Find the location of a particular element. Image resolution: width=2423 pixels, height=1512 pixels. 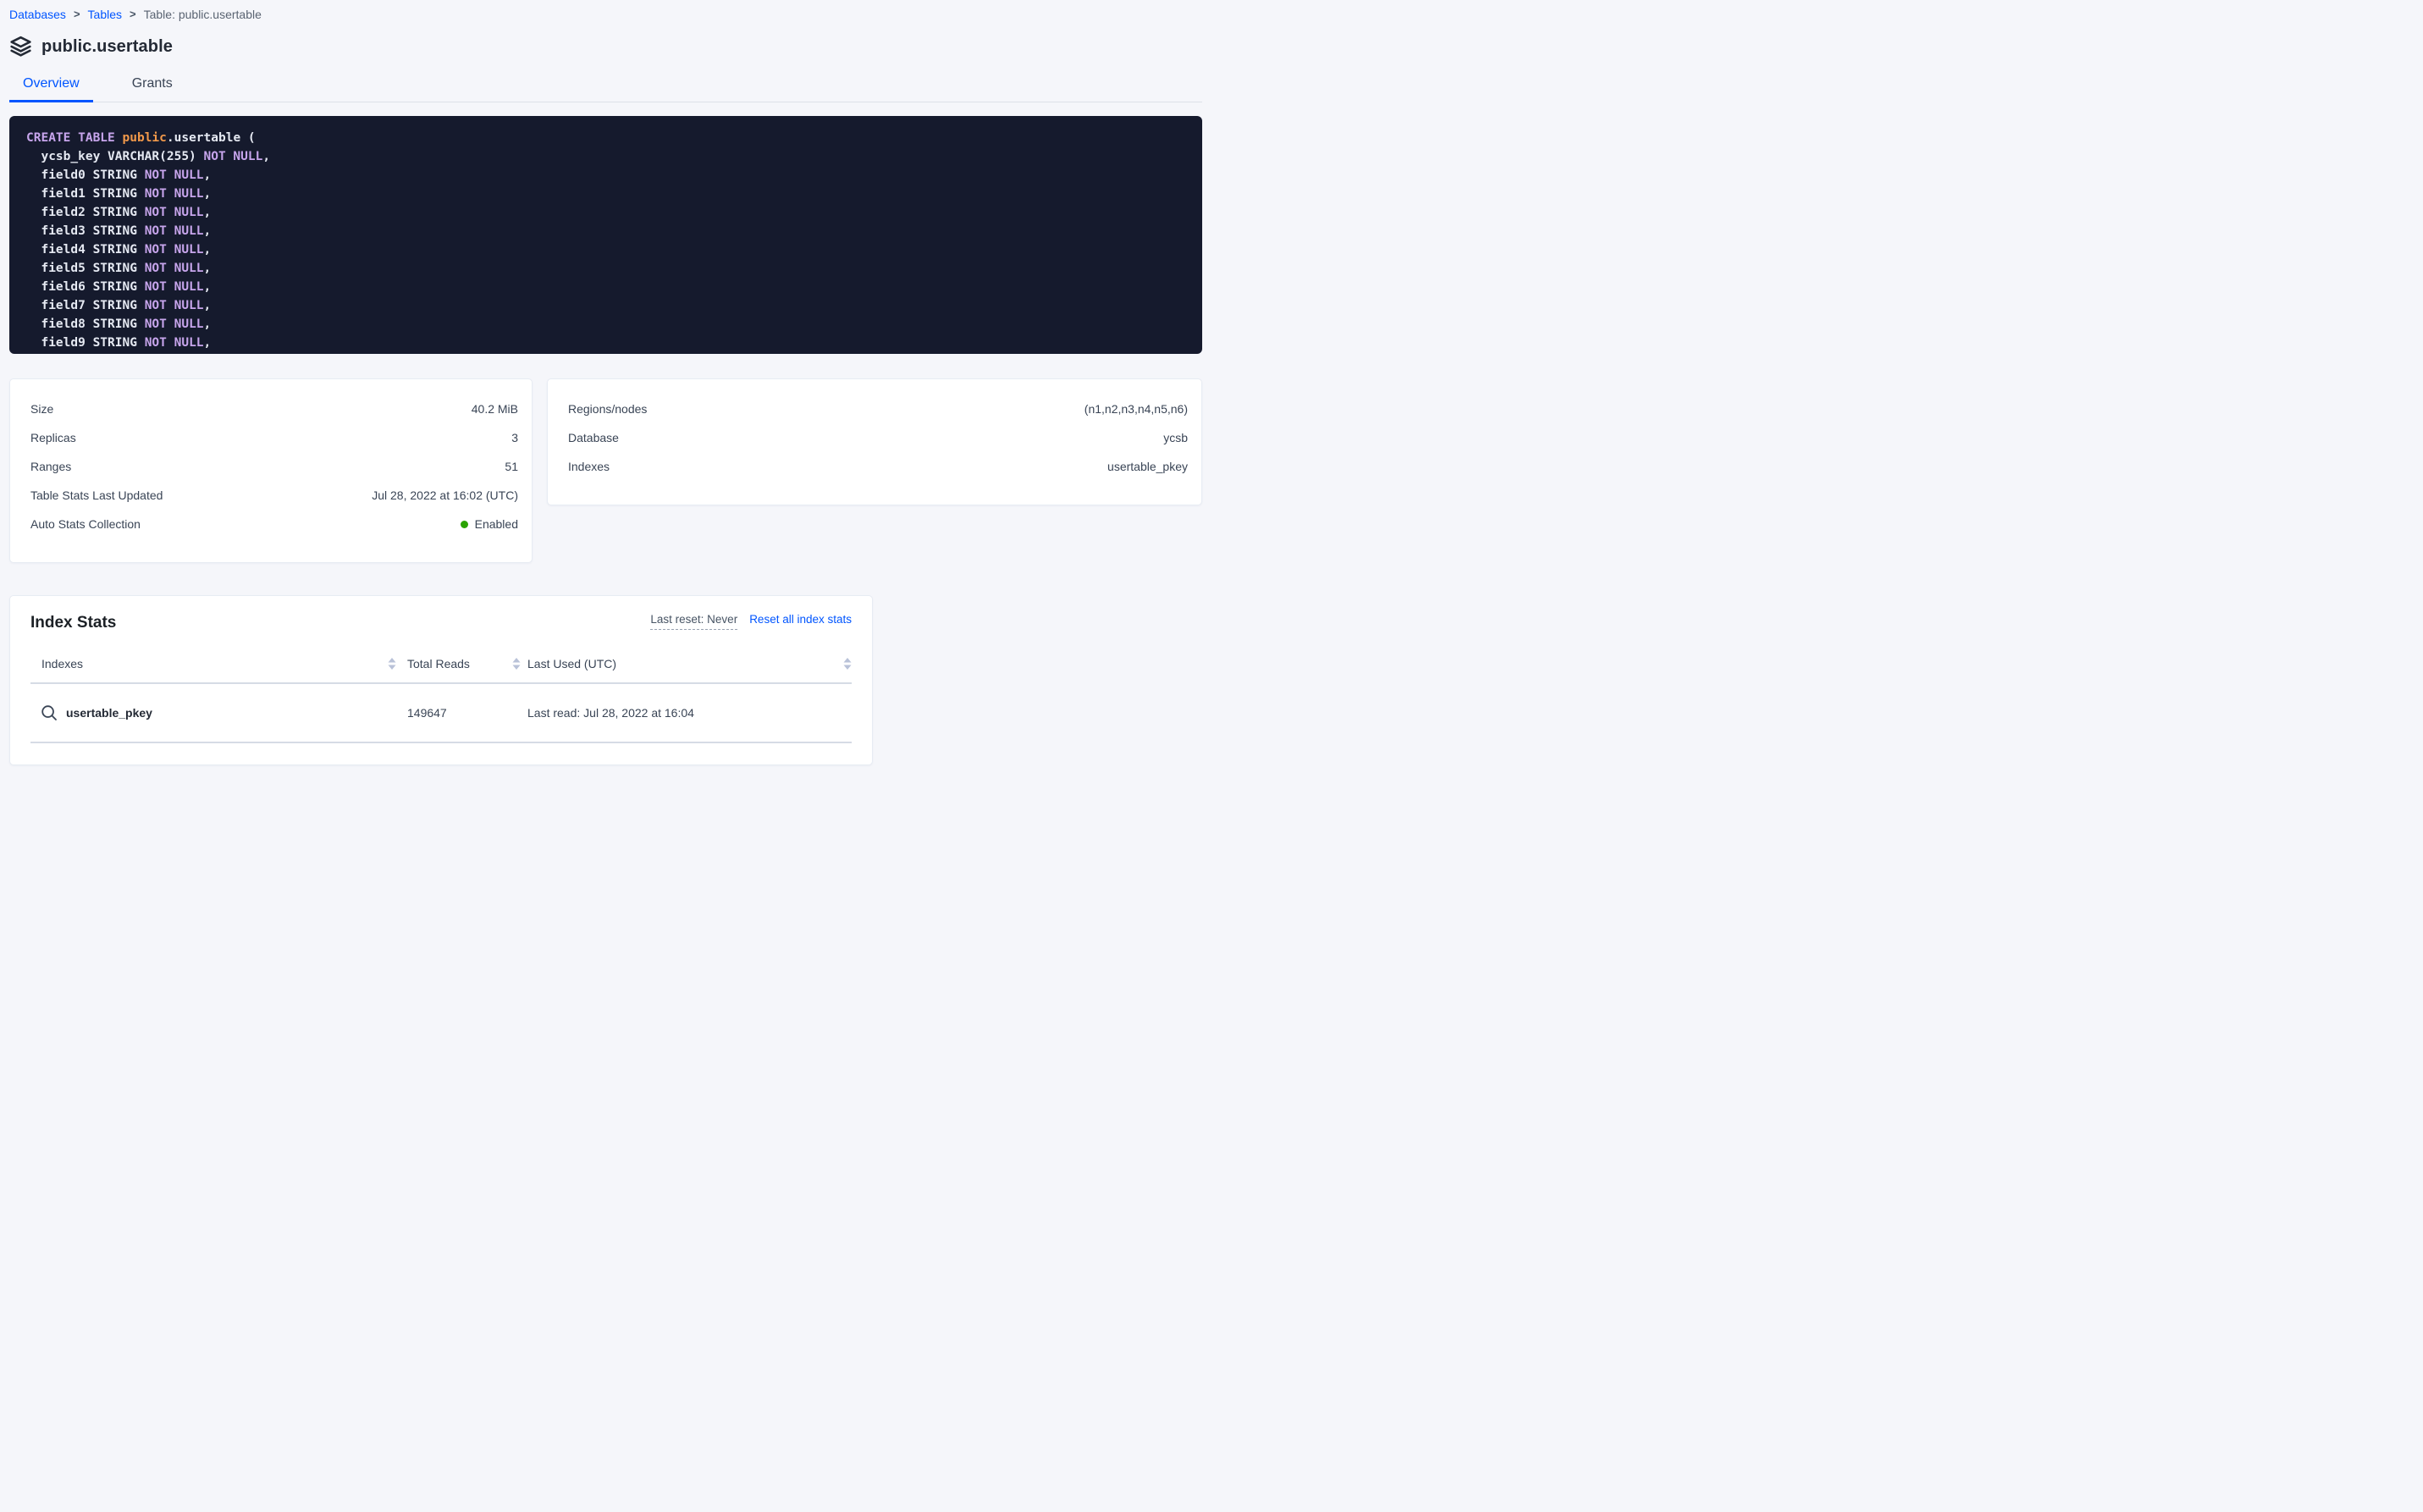

breadcrumb-link-databases: Databases is located at coordinates (37, 15).